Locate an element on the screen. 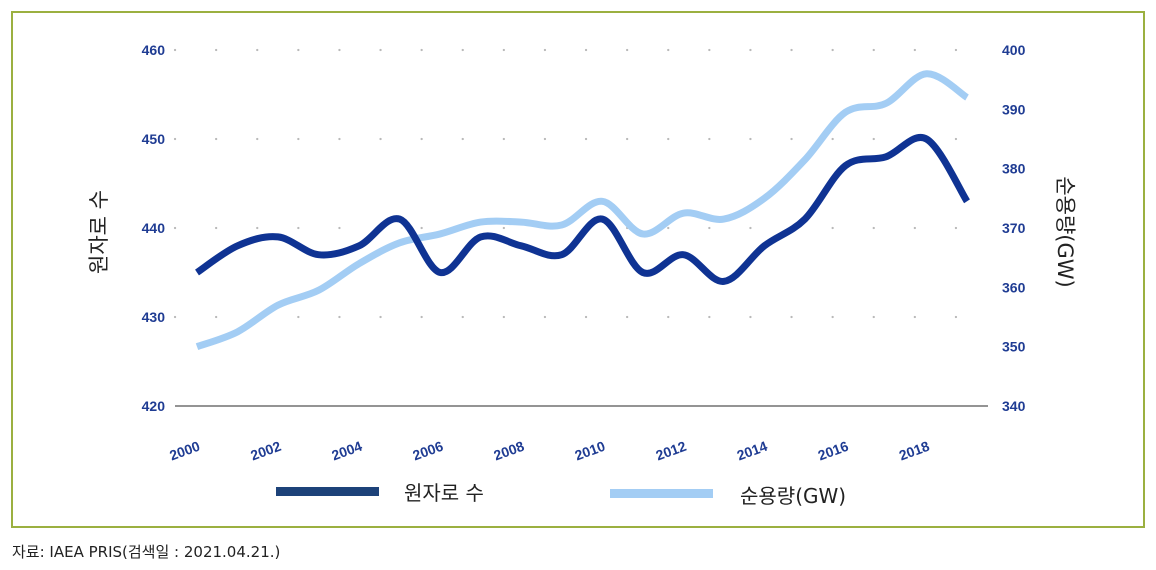  y-tick-label-right: 370 is located at coordinates (1014, 228).